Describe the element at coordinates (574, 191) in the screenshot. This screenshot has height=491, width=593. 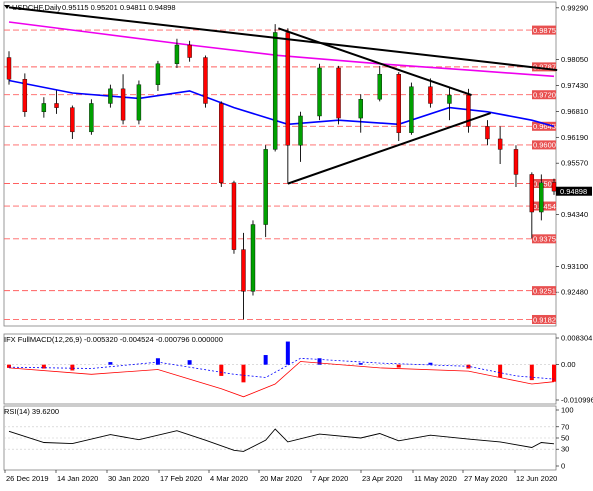
I see `current-price-box` at that location.